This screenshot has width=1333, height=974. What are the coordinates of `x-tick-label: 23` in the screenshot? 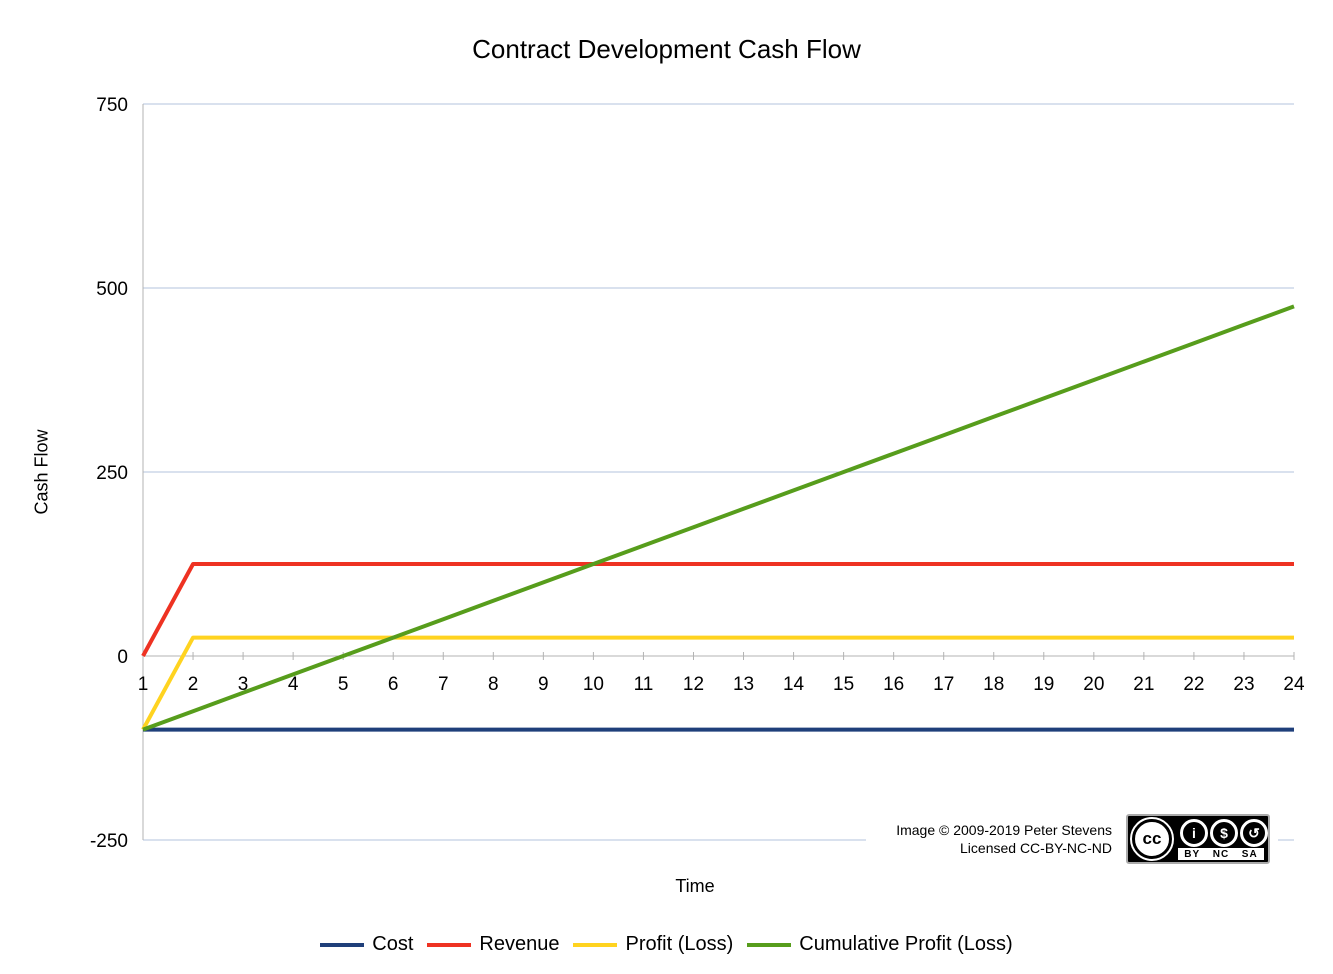 It's located at (1243, 684).